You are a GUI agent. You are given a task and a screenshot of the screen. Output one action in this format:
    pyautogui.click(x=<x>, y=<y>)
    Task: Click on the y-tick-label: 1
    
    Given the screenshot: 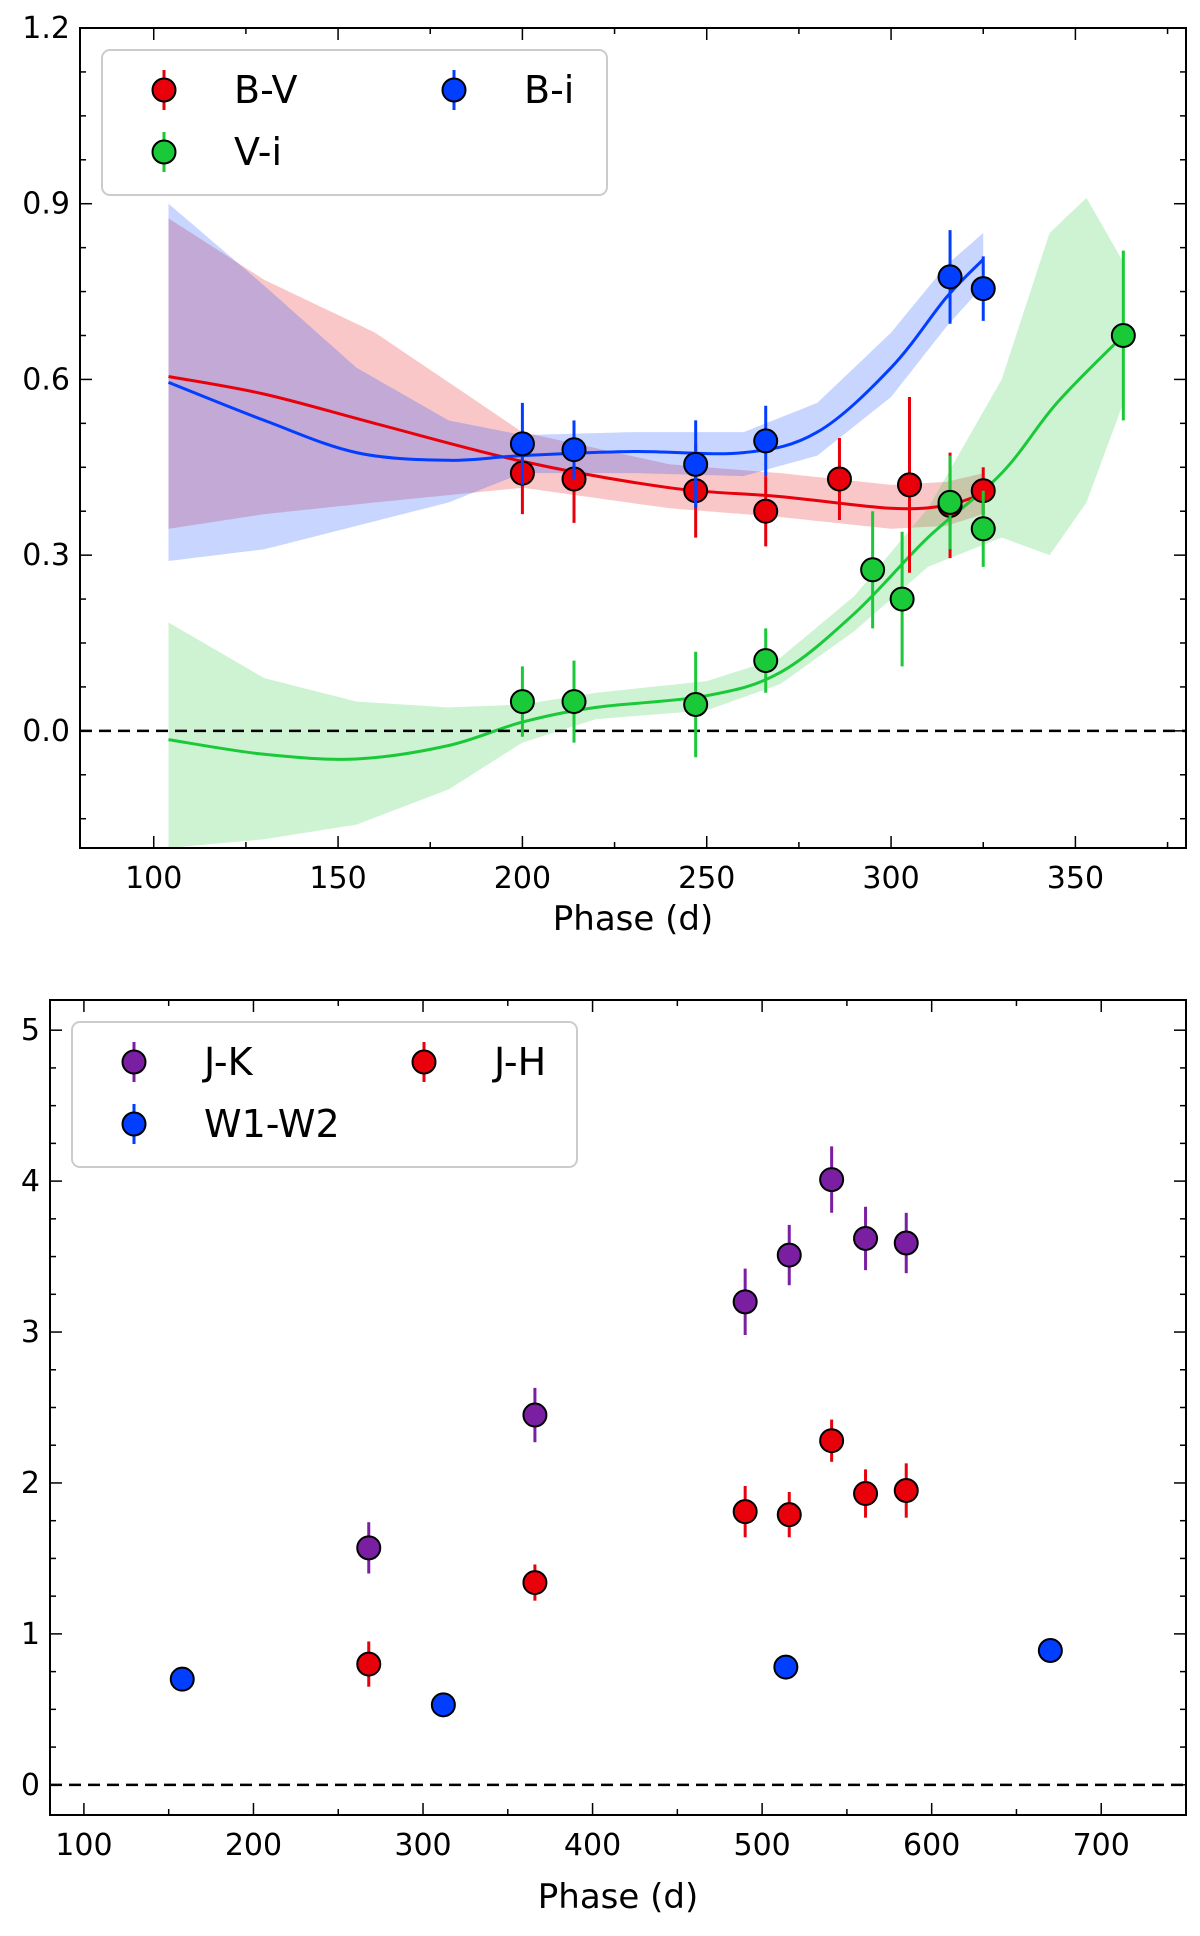 What is the action you would take?
    pyautogui.click(x=30, y=1634)
    